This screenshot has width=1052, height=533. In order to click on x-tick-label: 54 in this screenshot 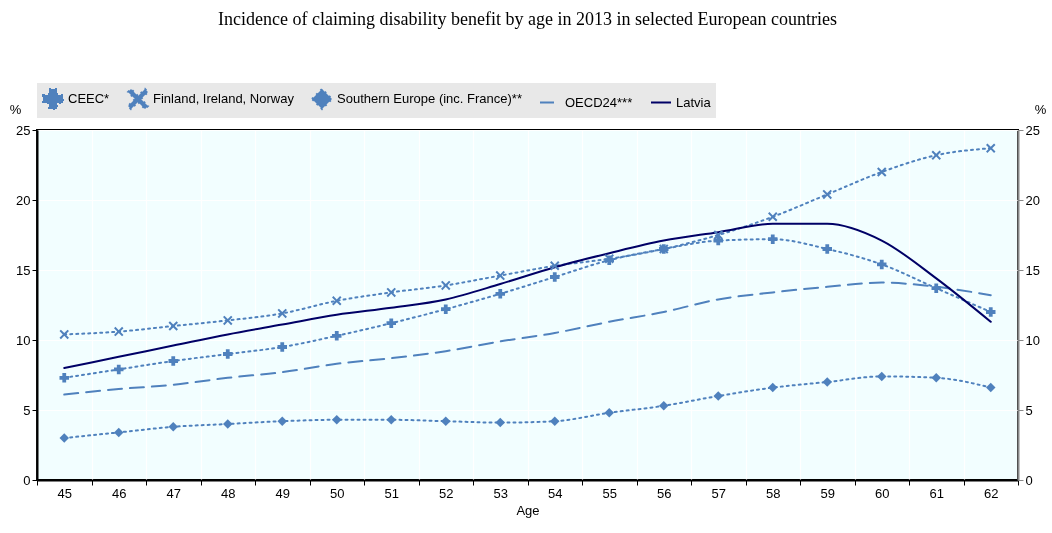, I will do `click(555, 493)`.